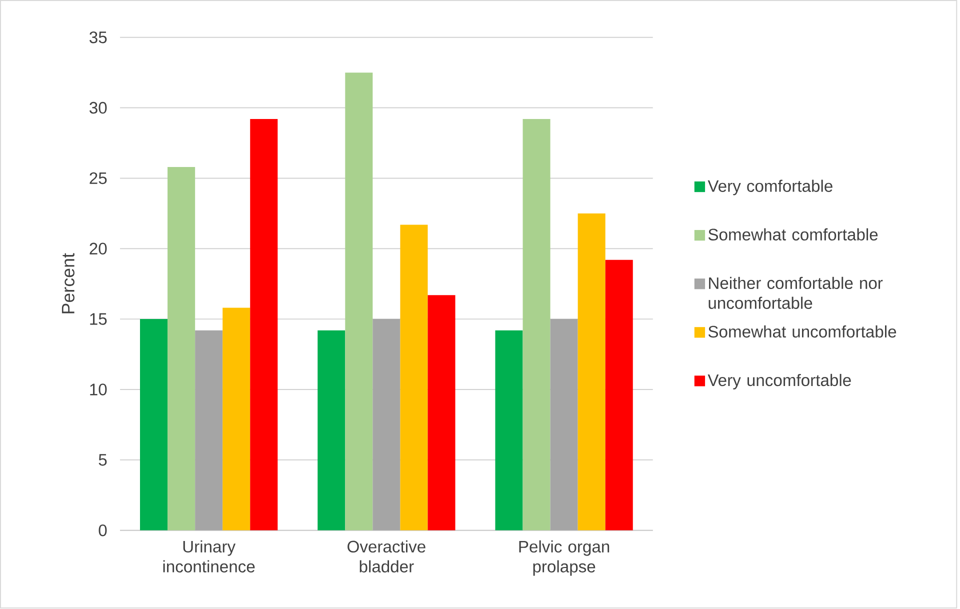 The image size is (960, 609). What do you see at coordinates (779, 382) in the screenshot?
I see `legend-label: Very uncomfortable` at bounding box center [779, 382].